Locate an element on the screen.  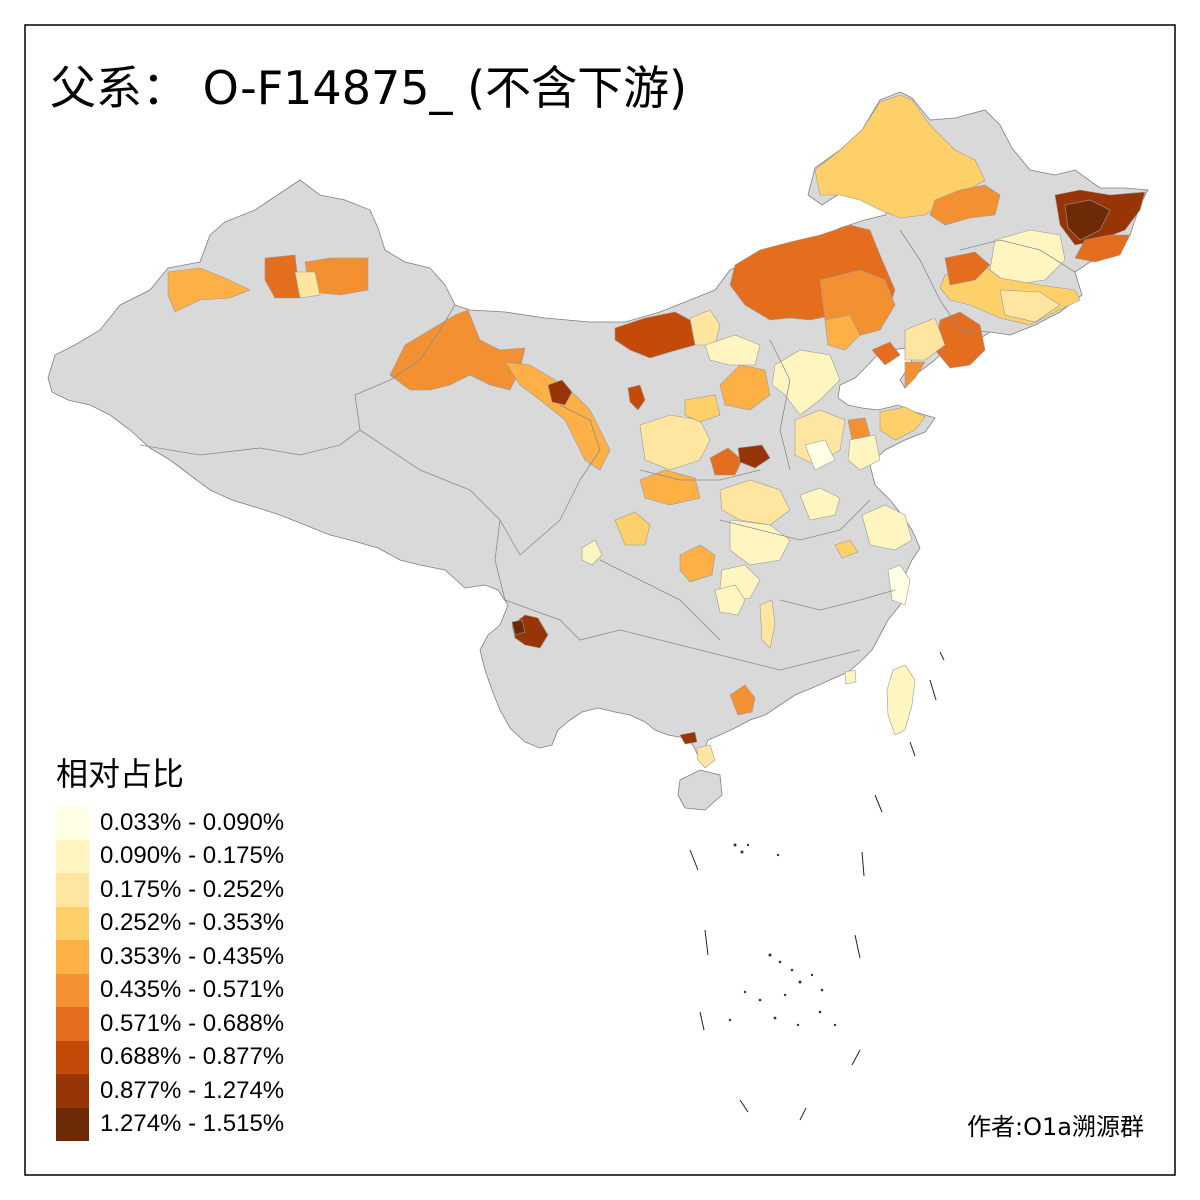
legend-item: 0.353% - 0.435% is located at coordinates (170, 957).